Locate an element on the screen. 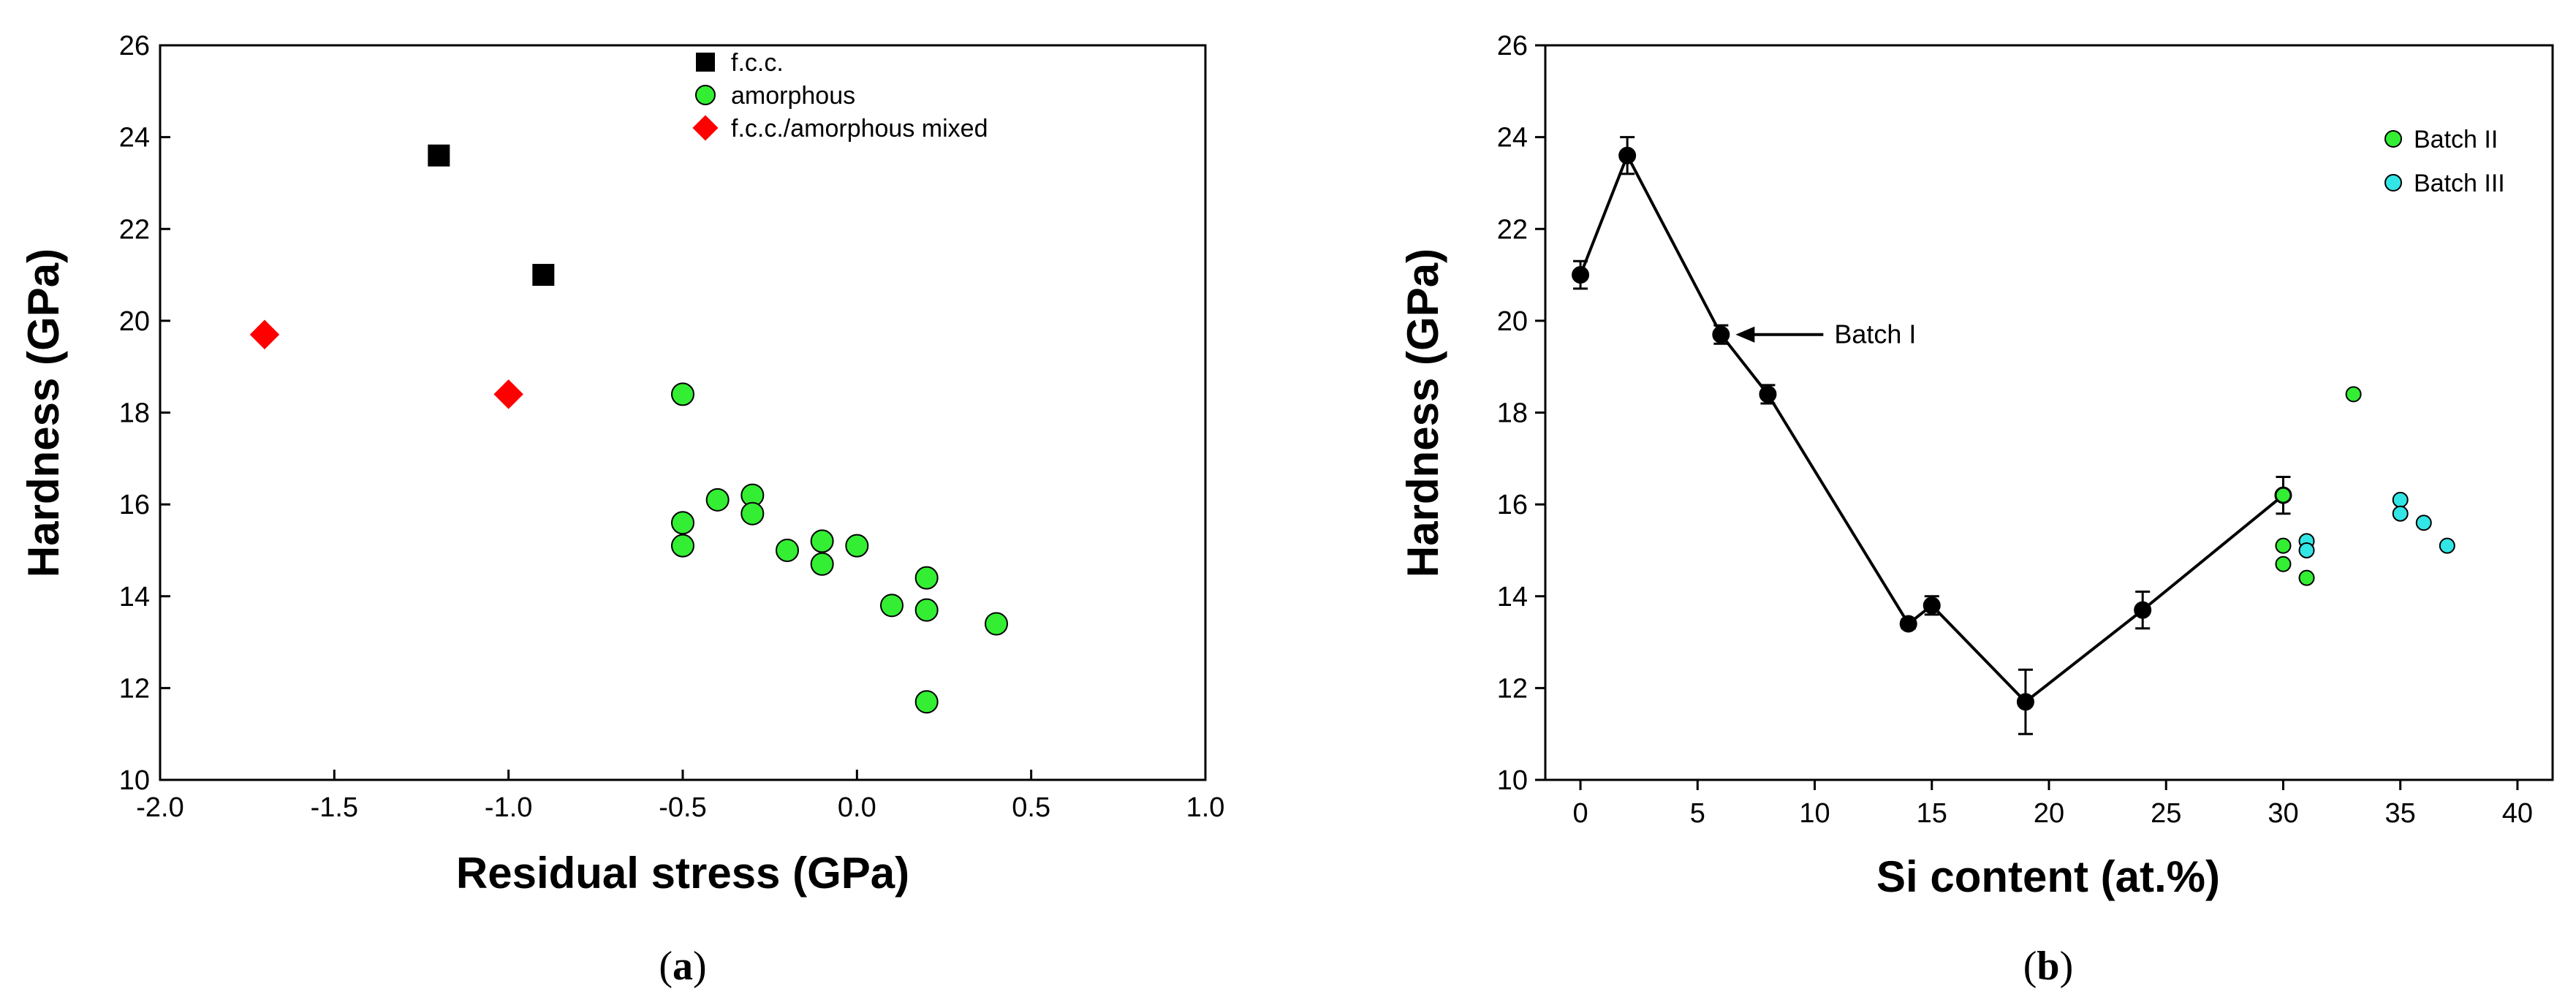  x-ticks-a: -2.0 -1.5 -1.0 -0.5 0.0 0.5 1.0 is located at coordinates (680, 797).